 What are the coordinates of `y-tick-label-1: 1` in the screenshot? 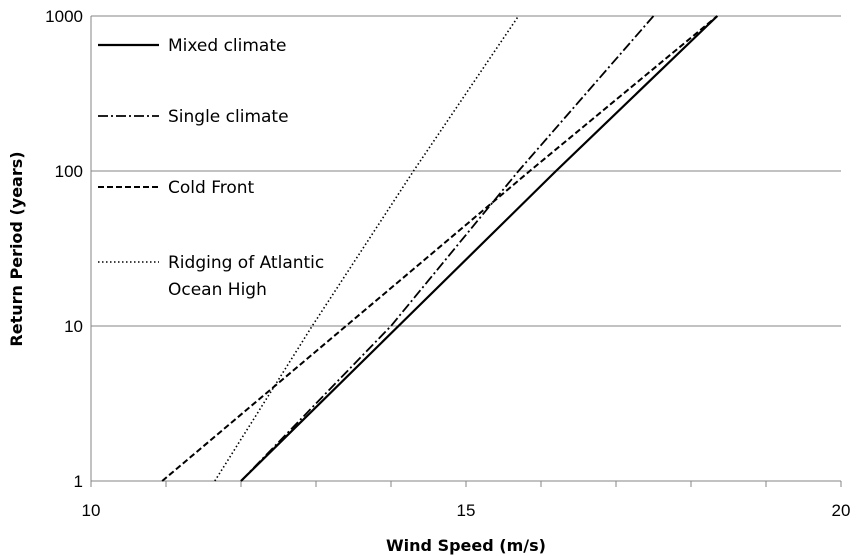 It's located at (78, 481).